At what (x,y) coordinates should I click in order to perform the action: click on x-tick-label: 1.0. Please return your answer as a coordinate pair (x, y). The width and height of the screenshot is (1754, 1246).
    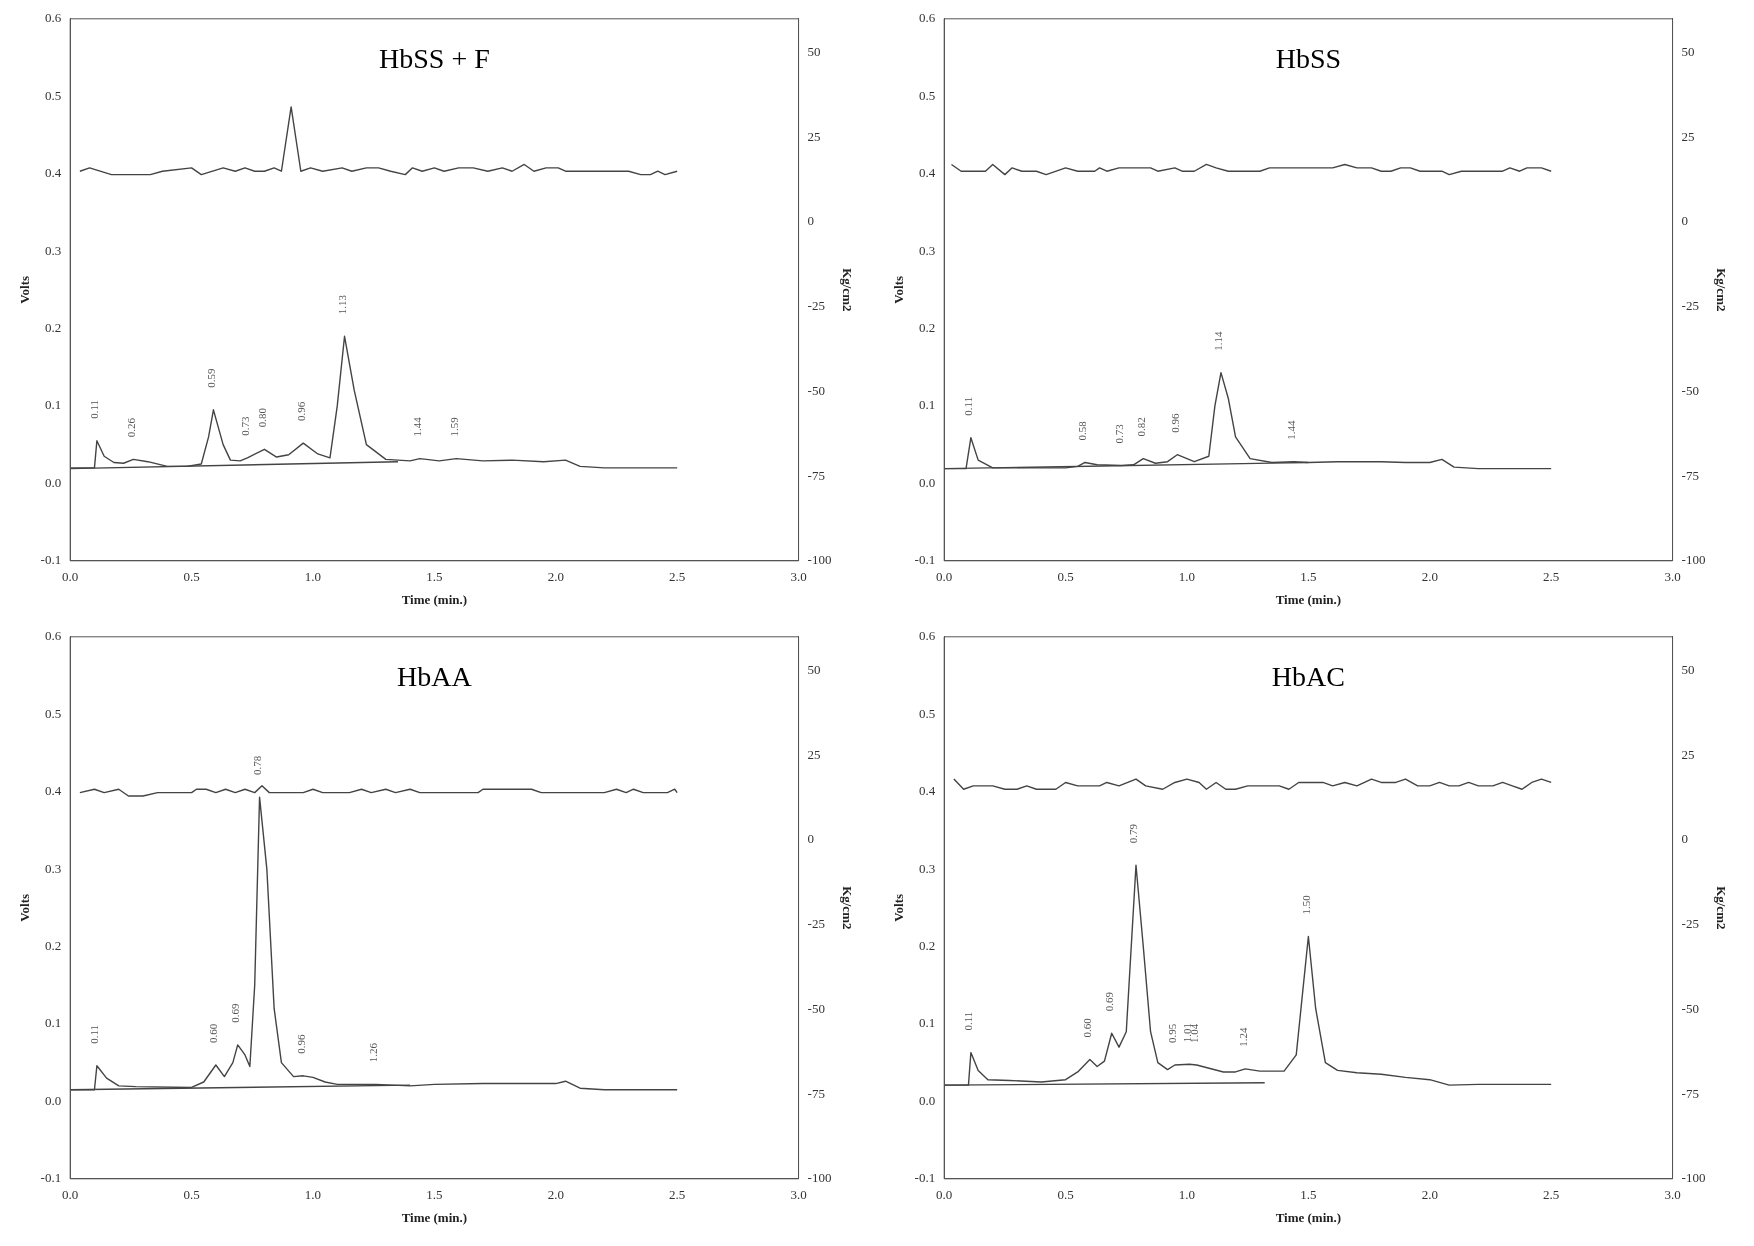
    Looking at the image, I should click on (313, 577).